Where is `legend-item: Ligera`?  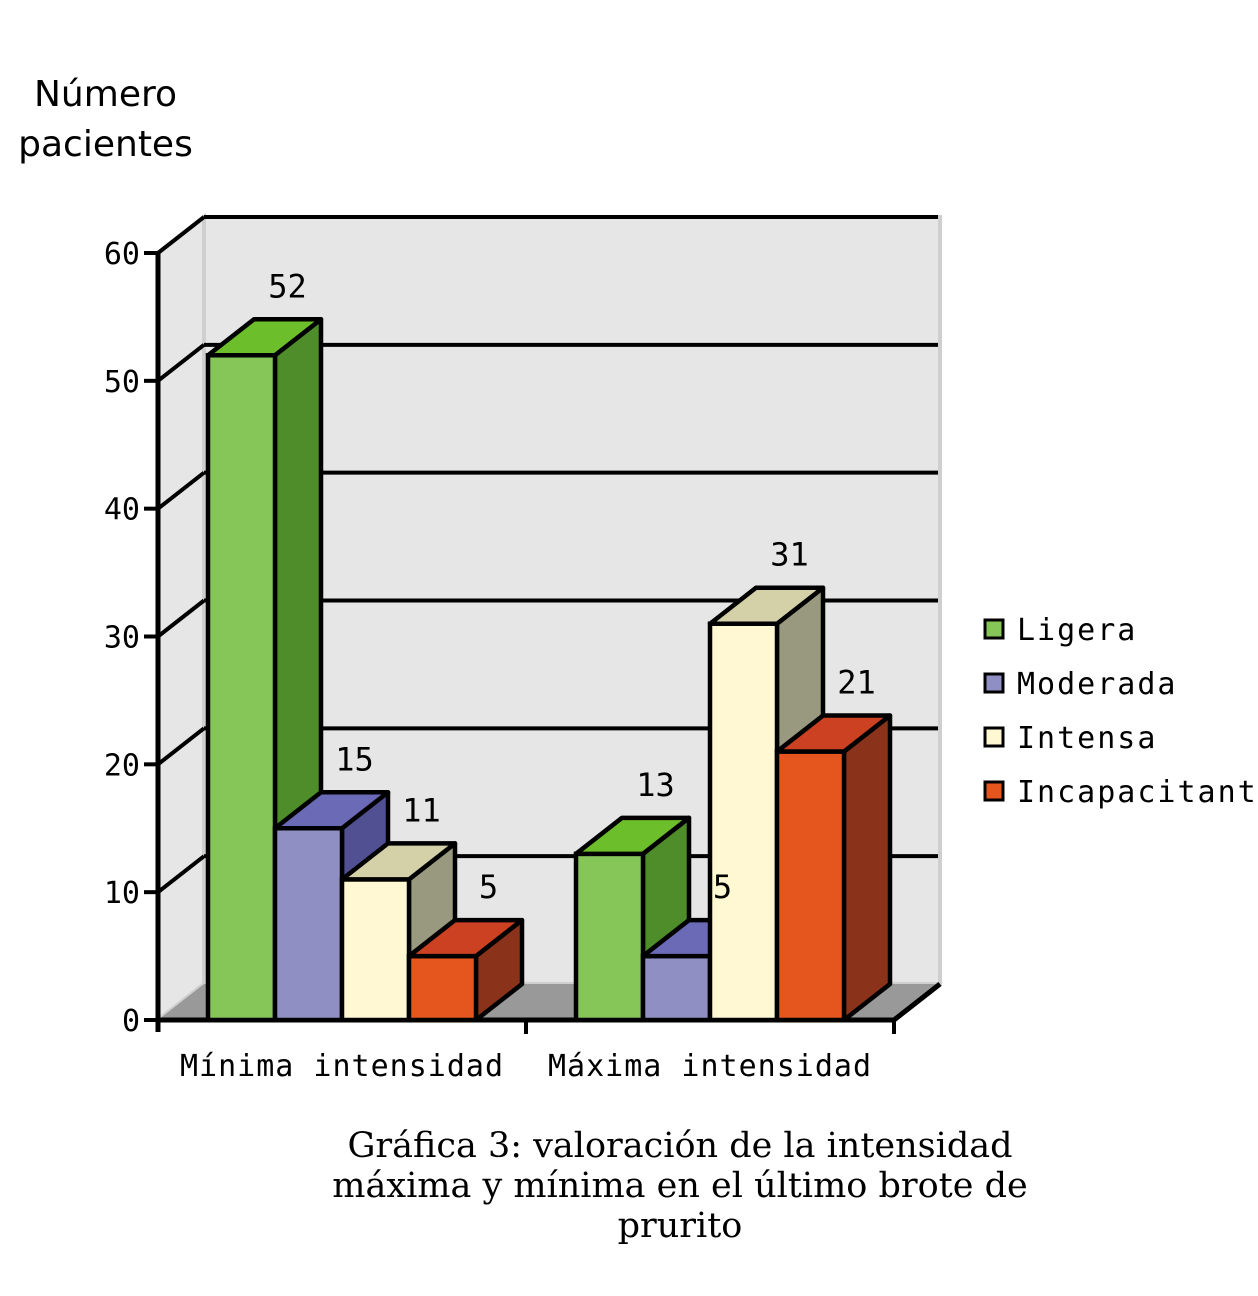 legend-item: Ligera is located at coordinates (1060, 630).